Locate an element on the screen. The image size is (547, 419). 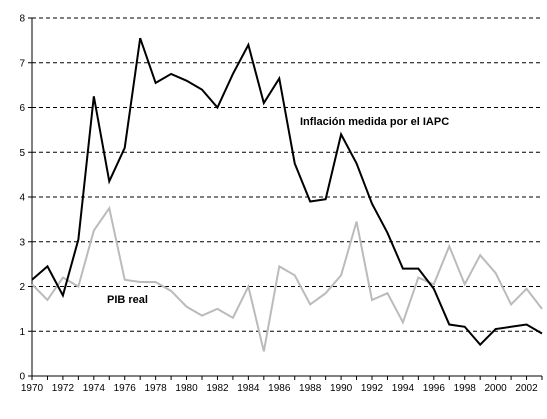
y-tick-label: 2 is located at coordinates (22, 287).